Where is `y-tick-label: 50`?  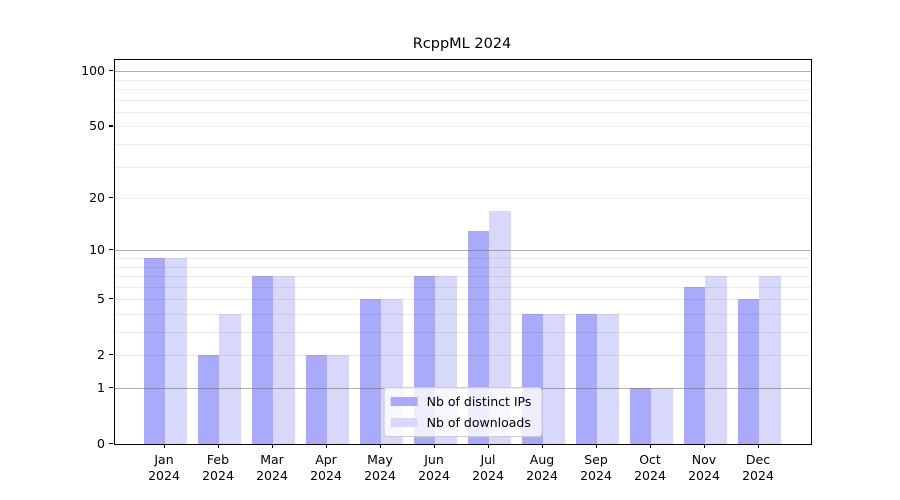
y-tick-label: 50 is located at coordinates (97, 125).